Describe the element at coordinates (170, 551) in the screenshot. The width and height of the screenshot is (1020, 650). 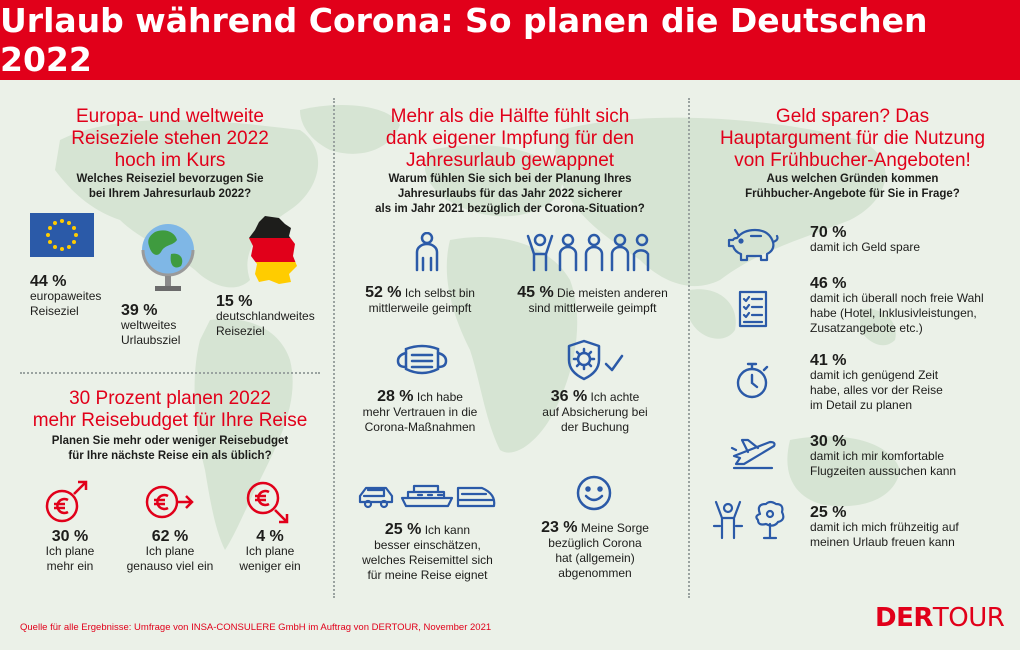
I see `stat-budget-same: 62 % Ich plane genauso viel ein` at that location.